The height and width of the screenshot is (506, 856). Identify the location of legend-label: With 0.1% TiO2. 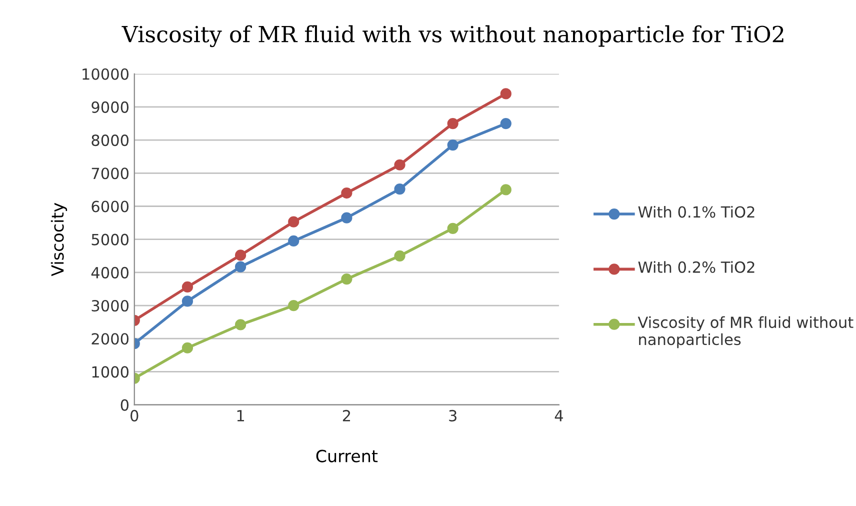
(696, 212).